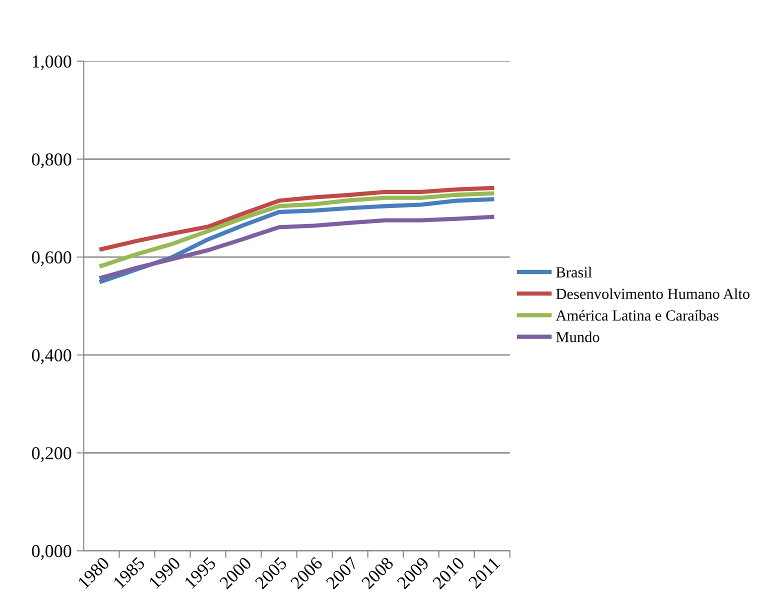  I want to click on y-tick-label: 0,600, so click(52, 258).